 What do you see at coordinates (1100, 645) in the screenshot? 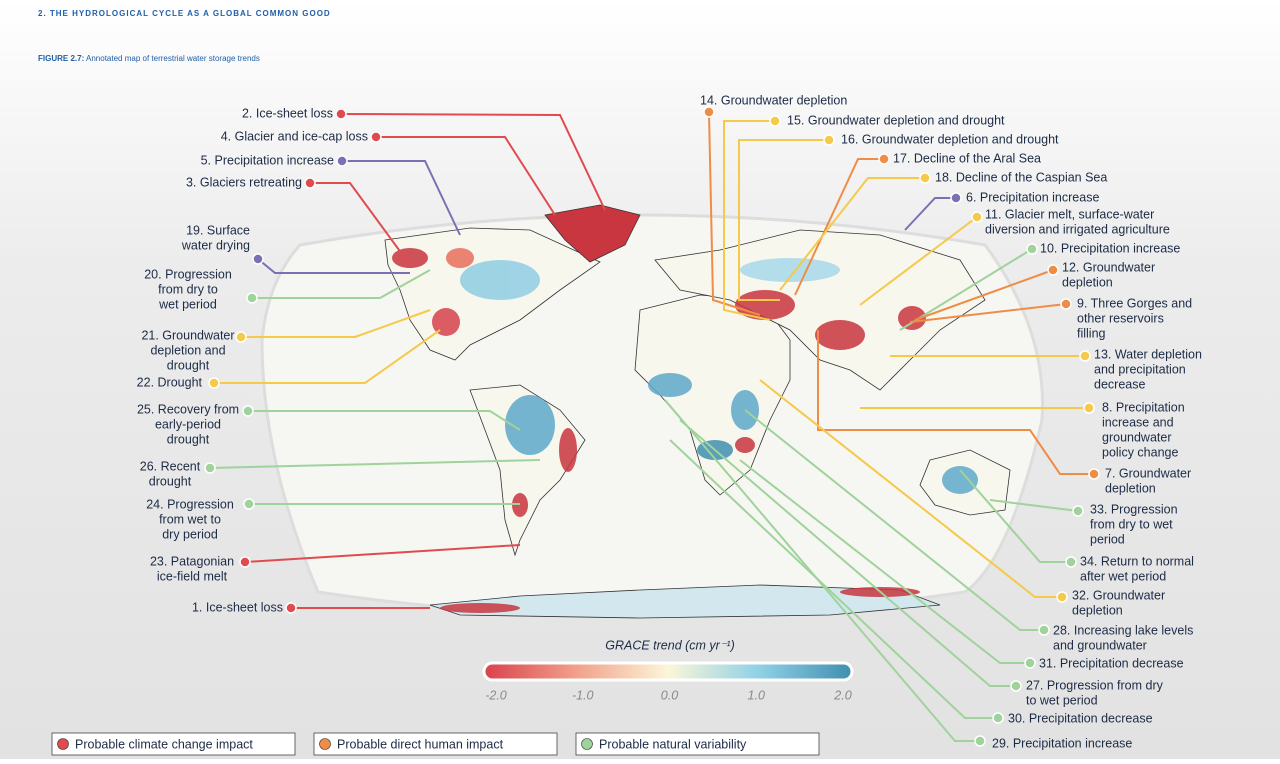
I see `annotation-label: and groundwater` at bounding box center [1100, 645].